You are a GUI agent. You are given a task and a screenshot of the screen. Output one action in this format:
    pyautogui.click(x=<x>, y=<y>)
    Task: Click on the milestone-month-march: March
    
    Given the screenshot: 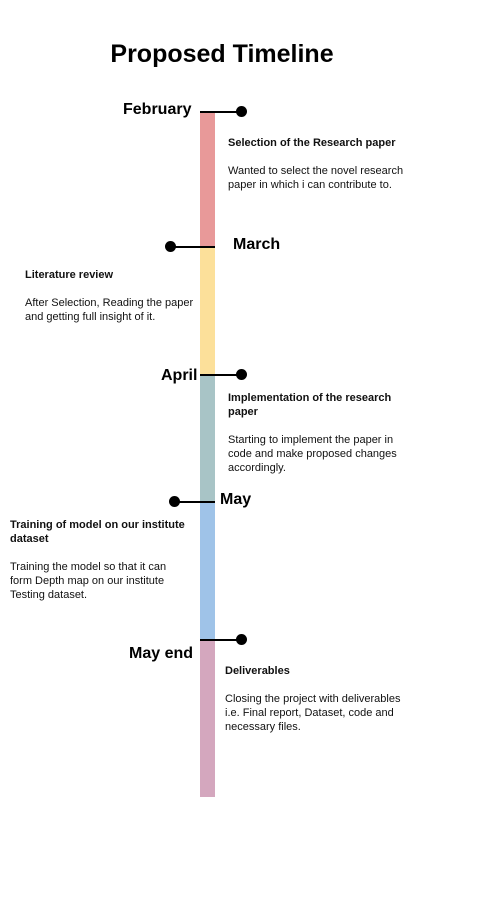 What is the action you would take?
    pyautogui.click(x=257, y=244)
    